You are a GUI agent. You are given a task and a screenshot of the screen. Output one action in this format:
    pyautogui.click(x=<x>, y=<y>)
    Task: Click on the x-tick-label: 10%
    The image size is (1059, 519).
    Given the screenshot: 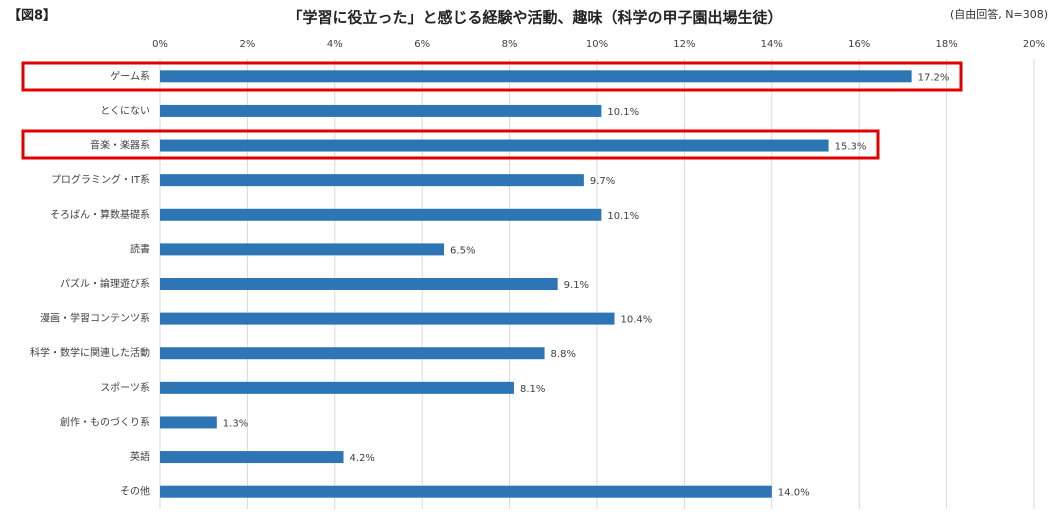 What is the action you would take?
    pyautogui.click(x=597, y=44)
    